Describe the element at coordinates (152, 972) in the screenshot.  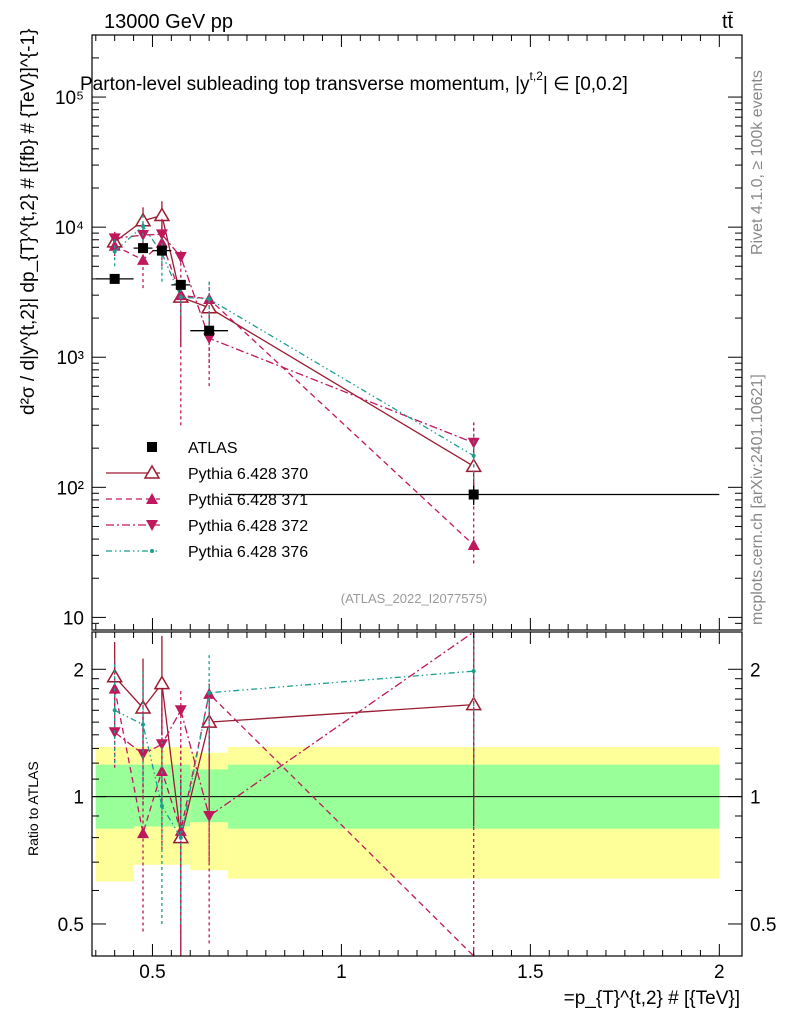
I see `x-tick-label: 0.5` at that location.